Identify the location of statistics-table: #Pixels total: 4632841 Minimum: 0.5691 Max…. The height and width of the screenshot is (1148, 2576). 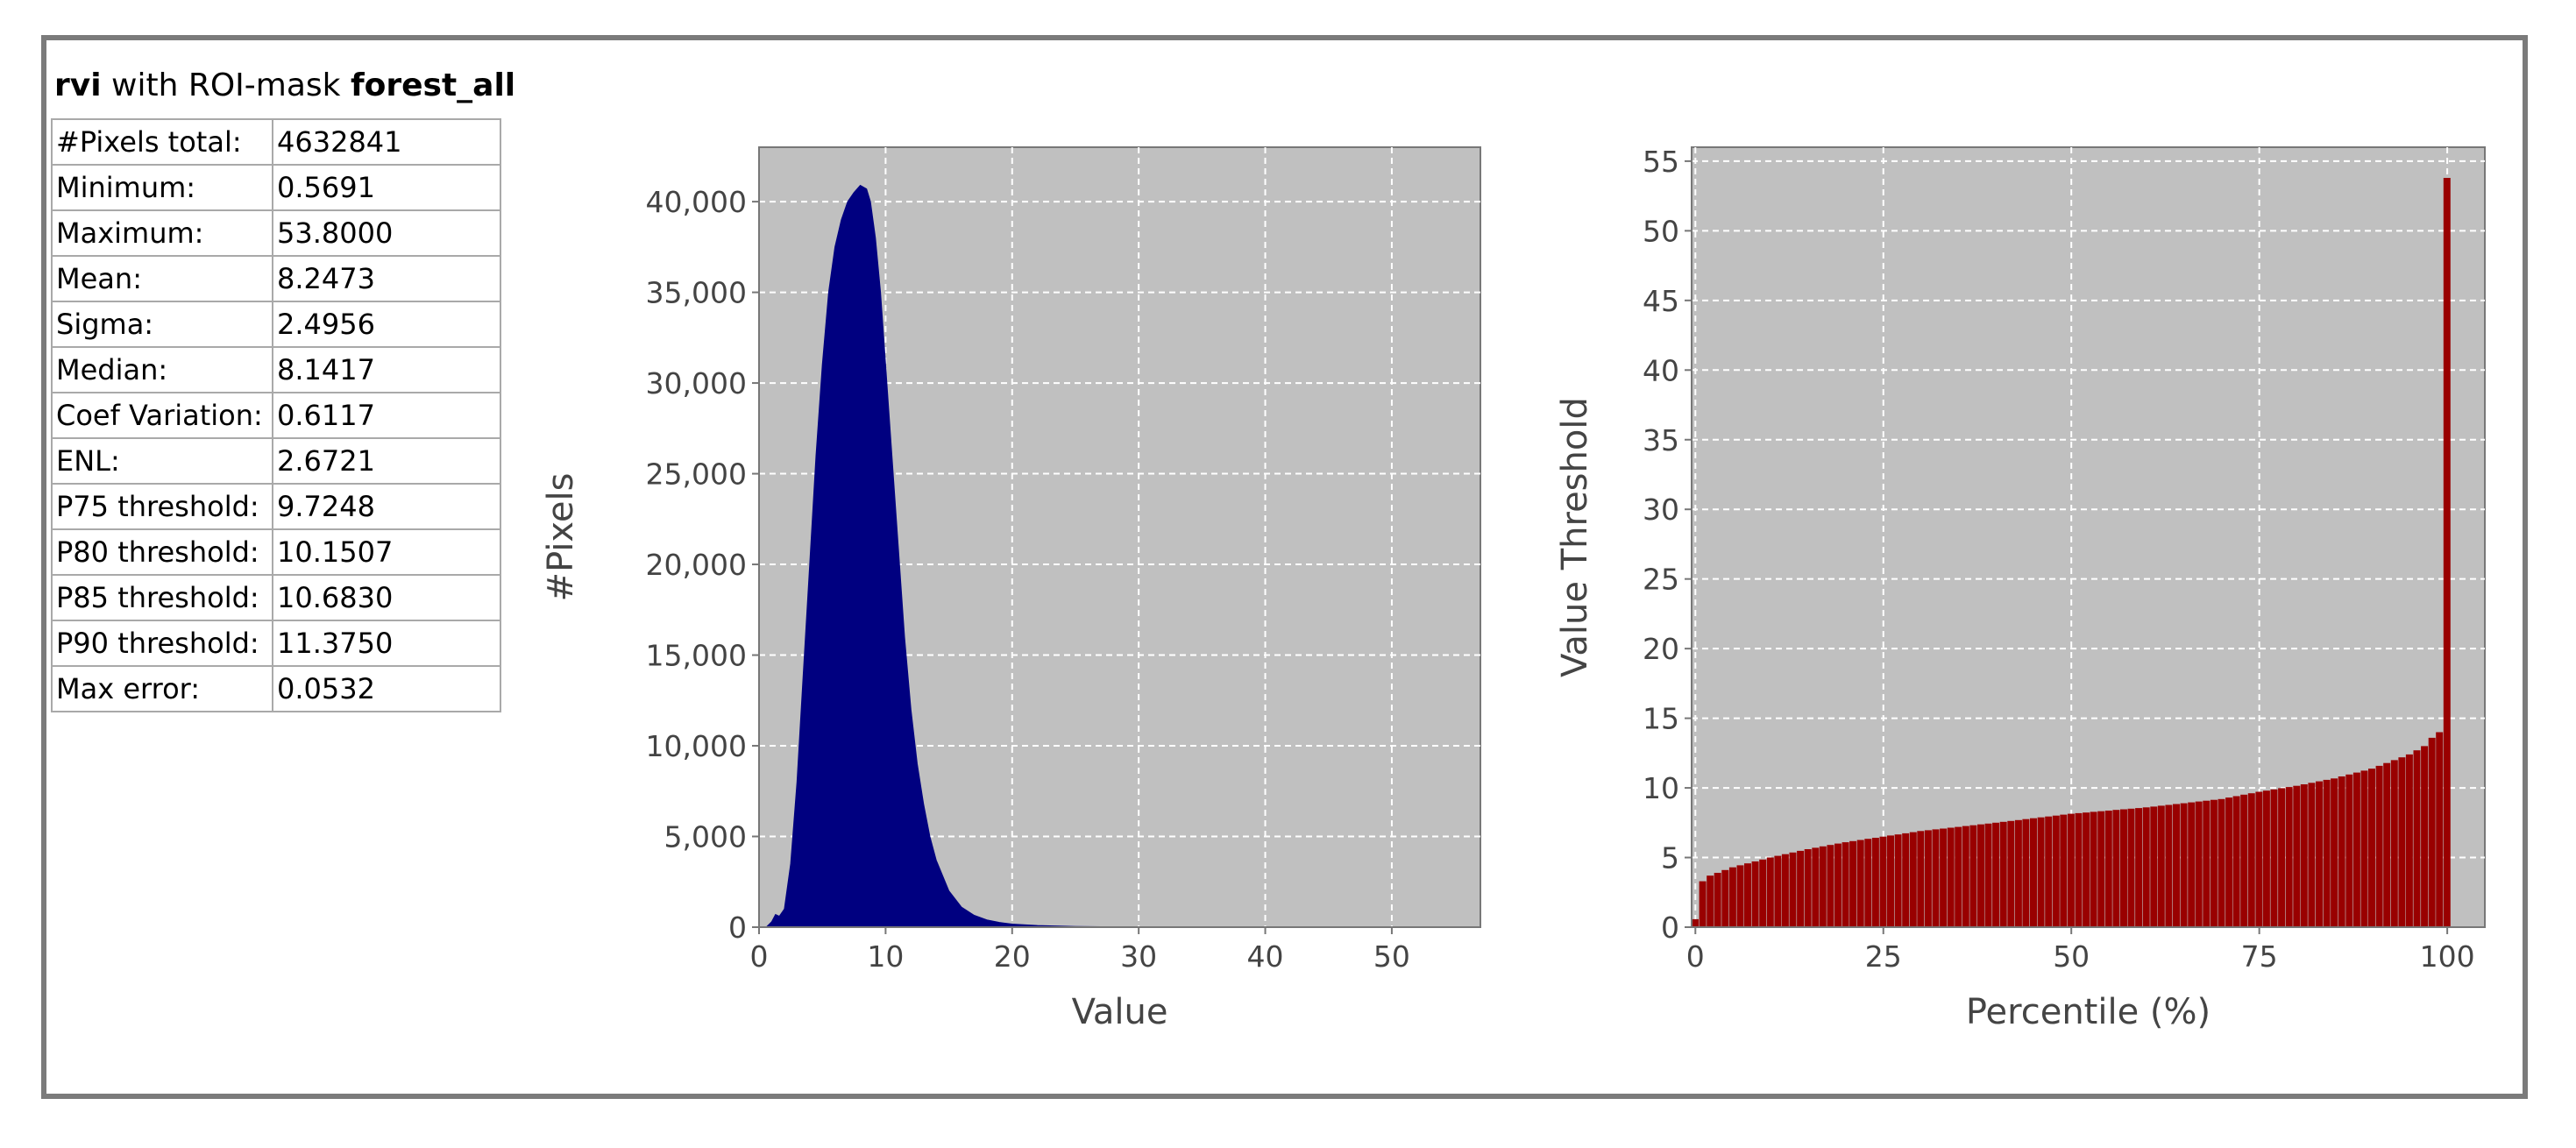
(276, 415).